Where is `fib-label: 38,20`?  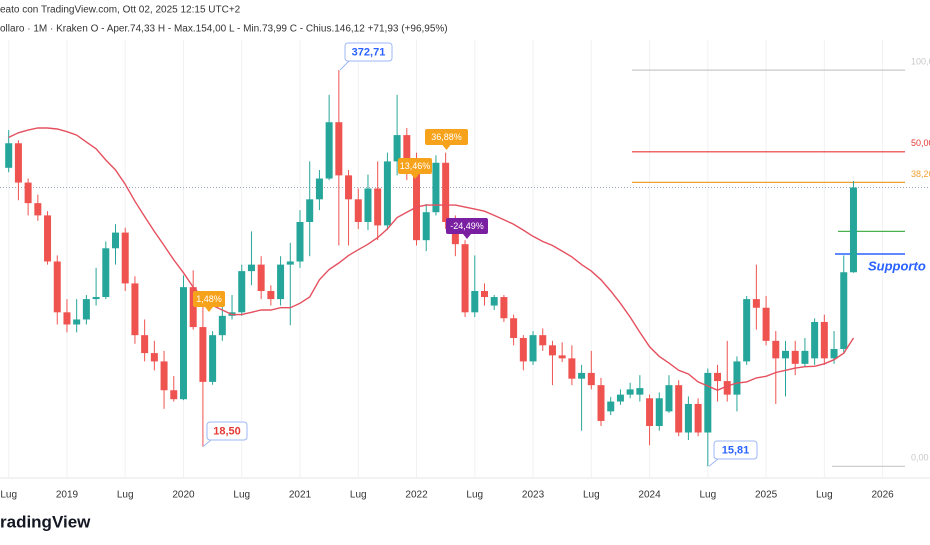
fib-label: 38,20 is located at coordinates (920, 174).